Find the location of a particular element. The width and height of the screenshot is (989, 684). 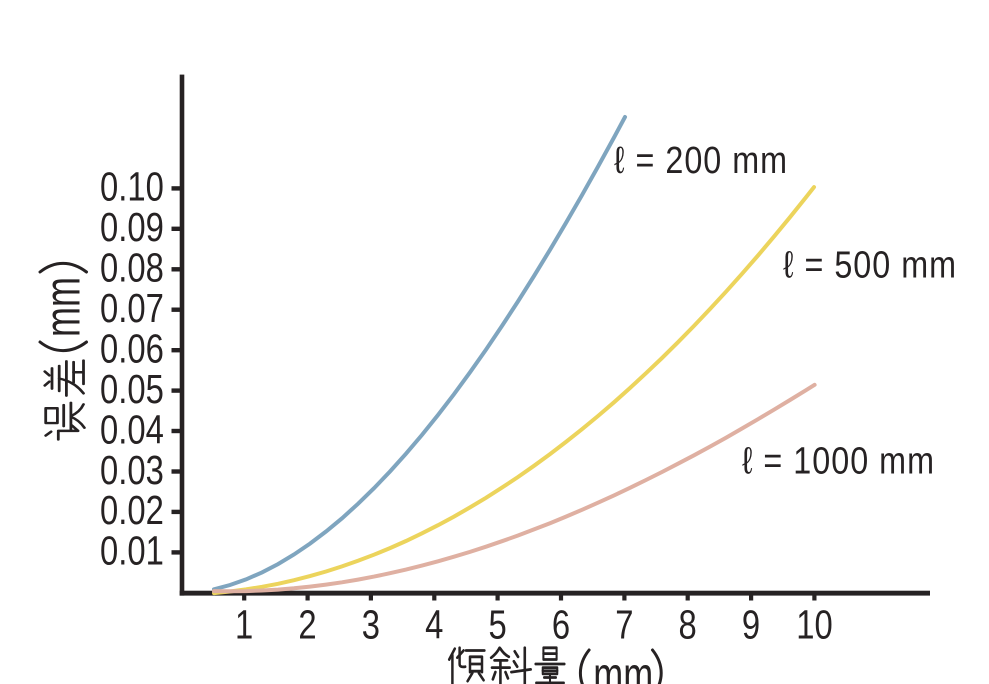

svg-text: 0.03 is located at coordinates (132, 469).